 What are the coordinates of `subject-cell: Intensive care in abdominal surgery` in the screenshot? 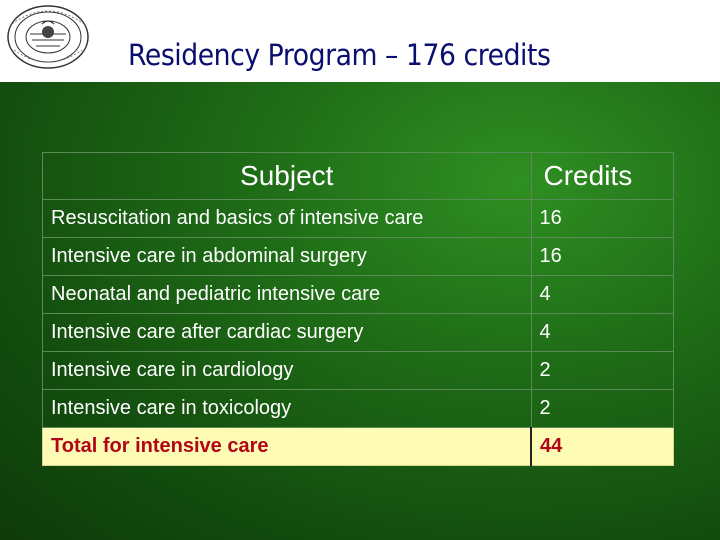 It's located at (287, 256).